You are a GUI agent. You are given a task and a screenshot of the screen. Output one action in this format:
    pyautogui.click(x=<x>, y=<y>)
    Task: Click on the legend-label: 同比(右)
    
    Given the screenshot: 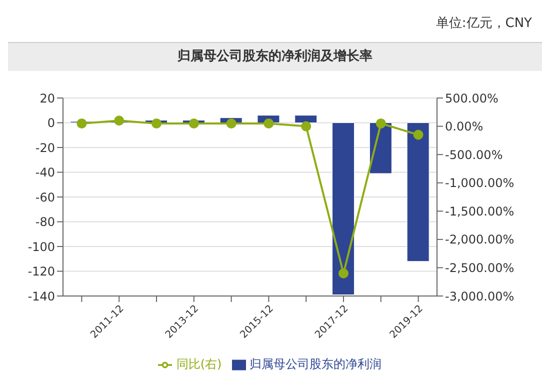 What is the action you would take?
    pyautogui.click(x=199, y=364)
    